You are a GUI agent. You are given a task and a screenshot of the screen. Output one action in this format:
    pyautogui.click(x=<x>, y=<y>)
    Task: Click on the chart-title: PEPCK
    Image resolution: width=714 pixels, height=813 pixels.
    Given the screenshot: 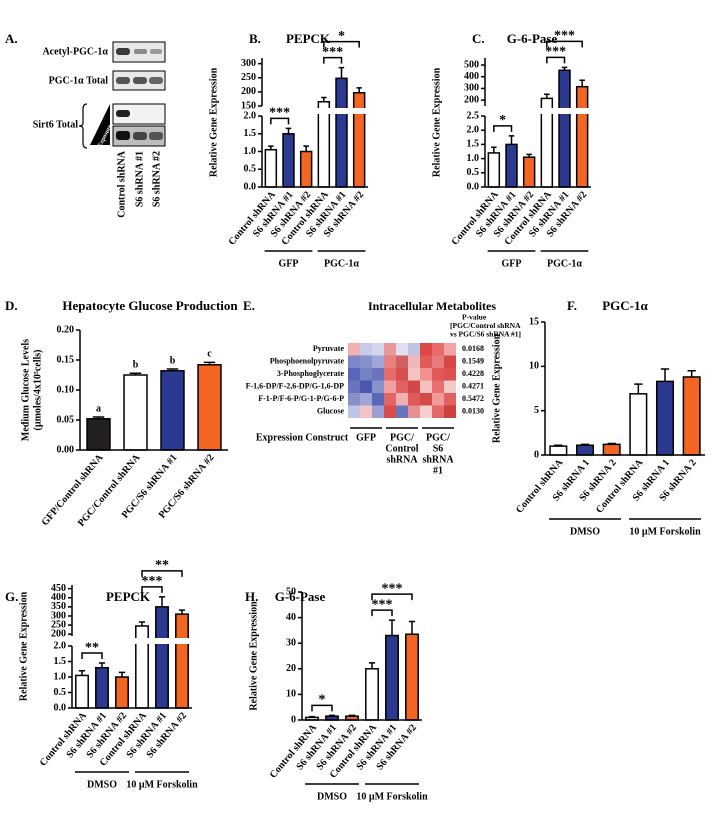 What is the action you would take?
    pyautogui.click(x=128, y=596)
    